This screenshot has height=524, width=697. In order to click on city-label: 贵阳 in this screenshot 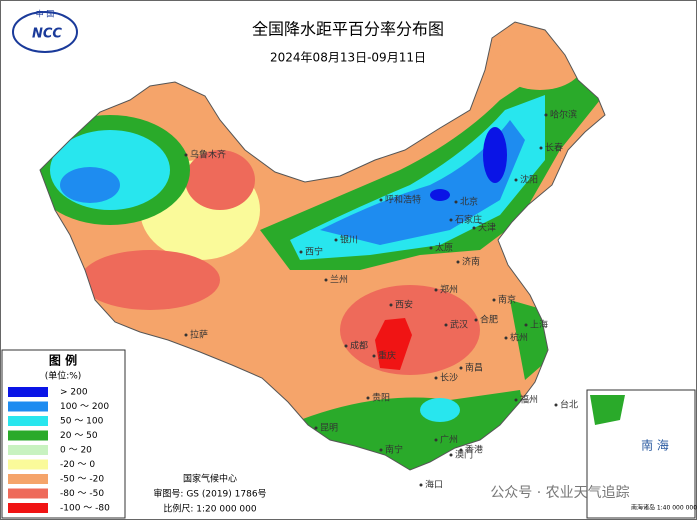, I will do `click(381, 398)`.